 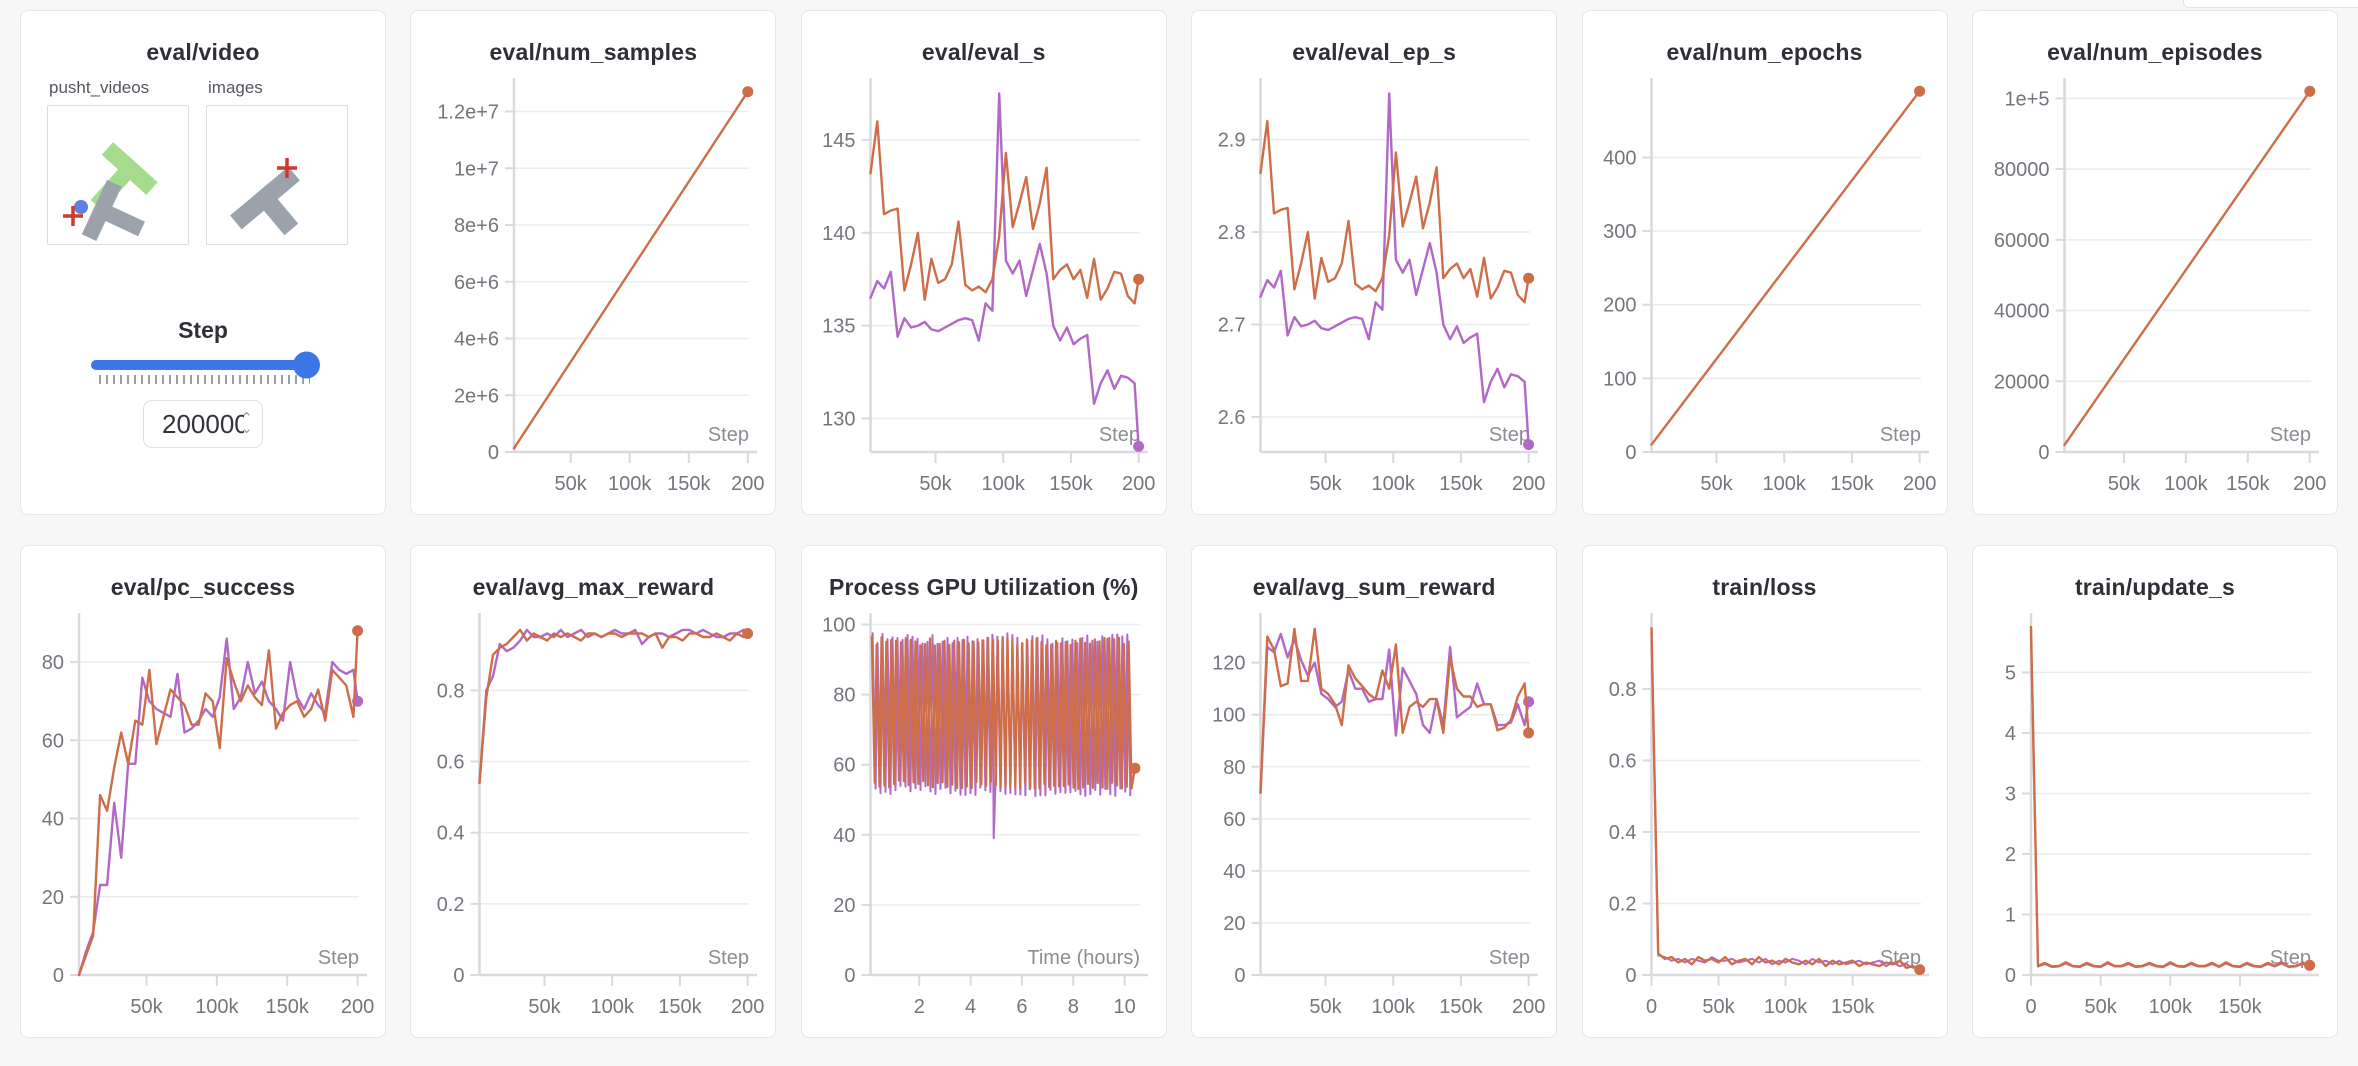 I want to click on agent-dot, so click(x=81, y=207).